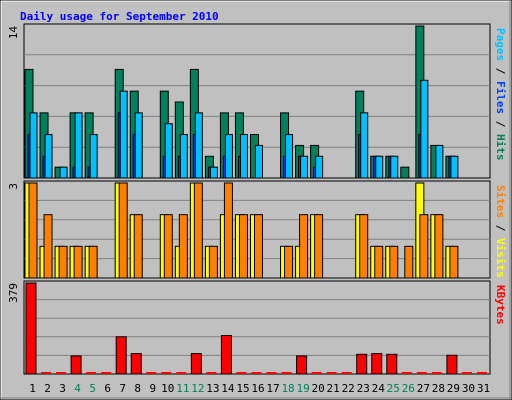 The height and width of the screenshot is (400, 512). I want to click on x-label-day-17: 17, so click(272, 388).